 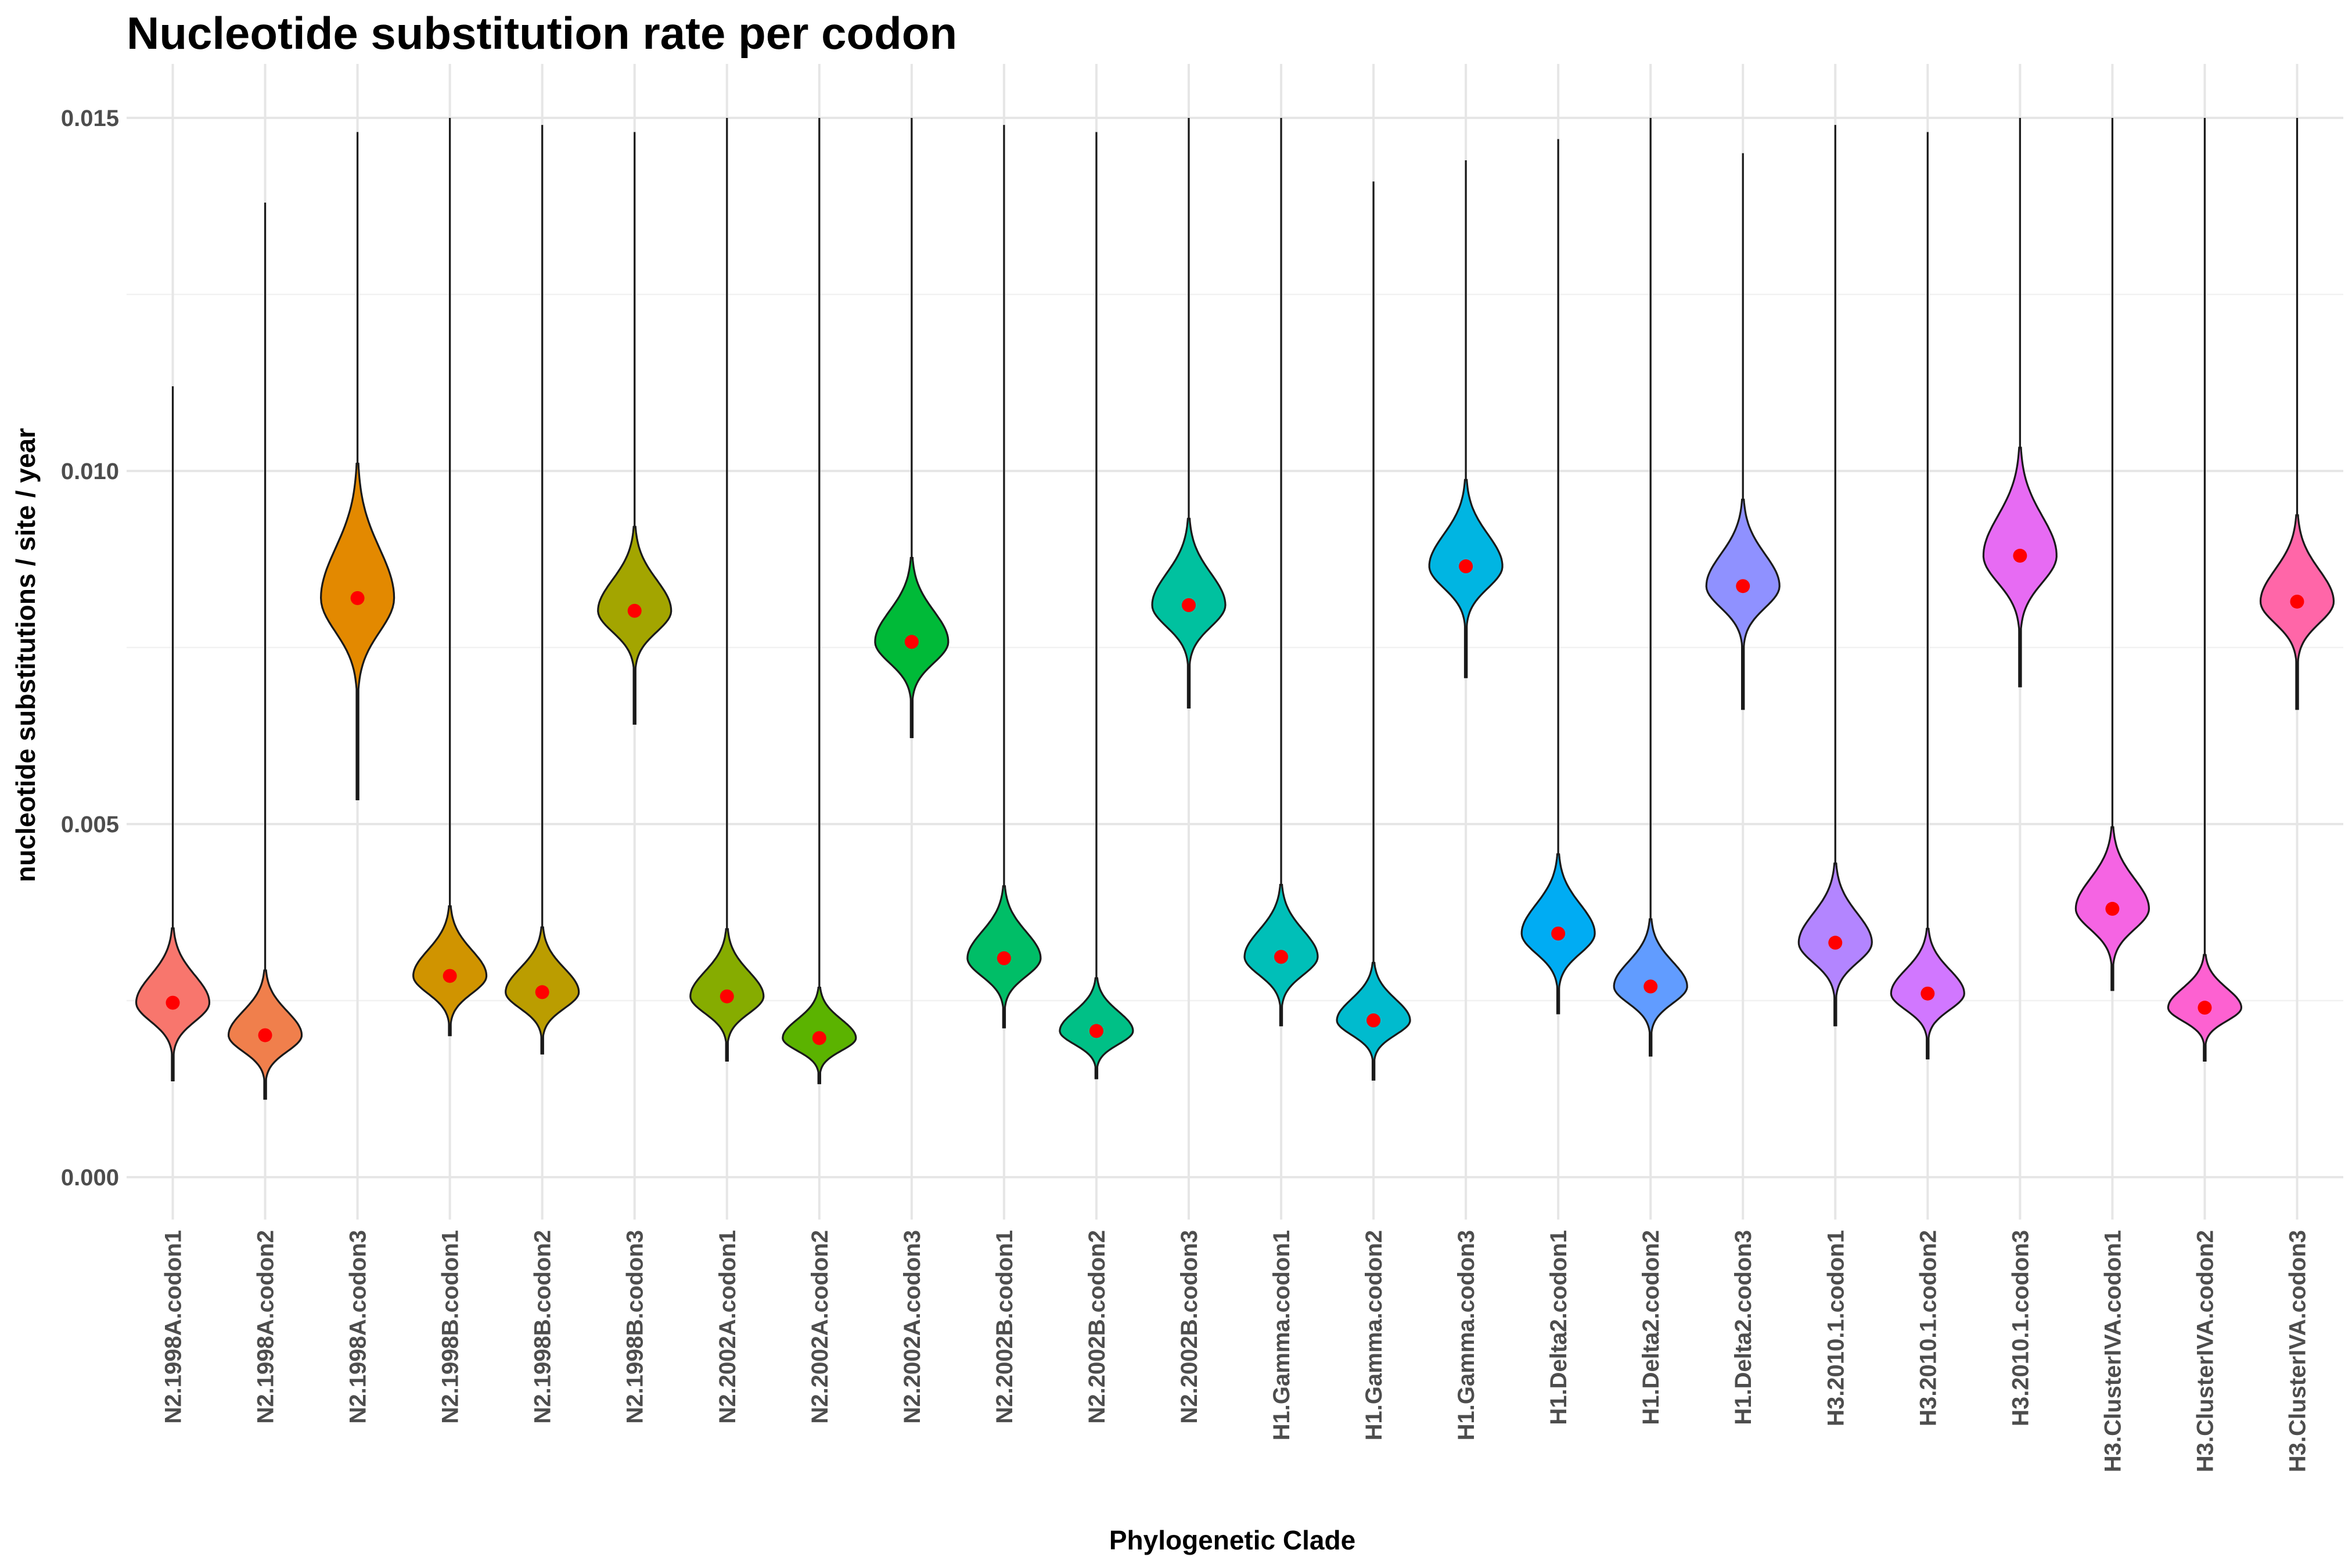 I want to click on x-tick-label: N2.2002B.codon3, so click(x=1189, y=1327).